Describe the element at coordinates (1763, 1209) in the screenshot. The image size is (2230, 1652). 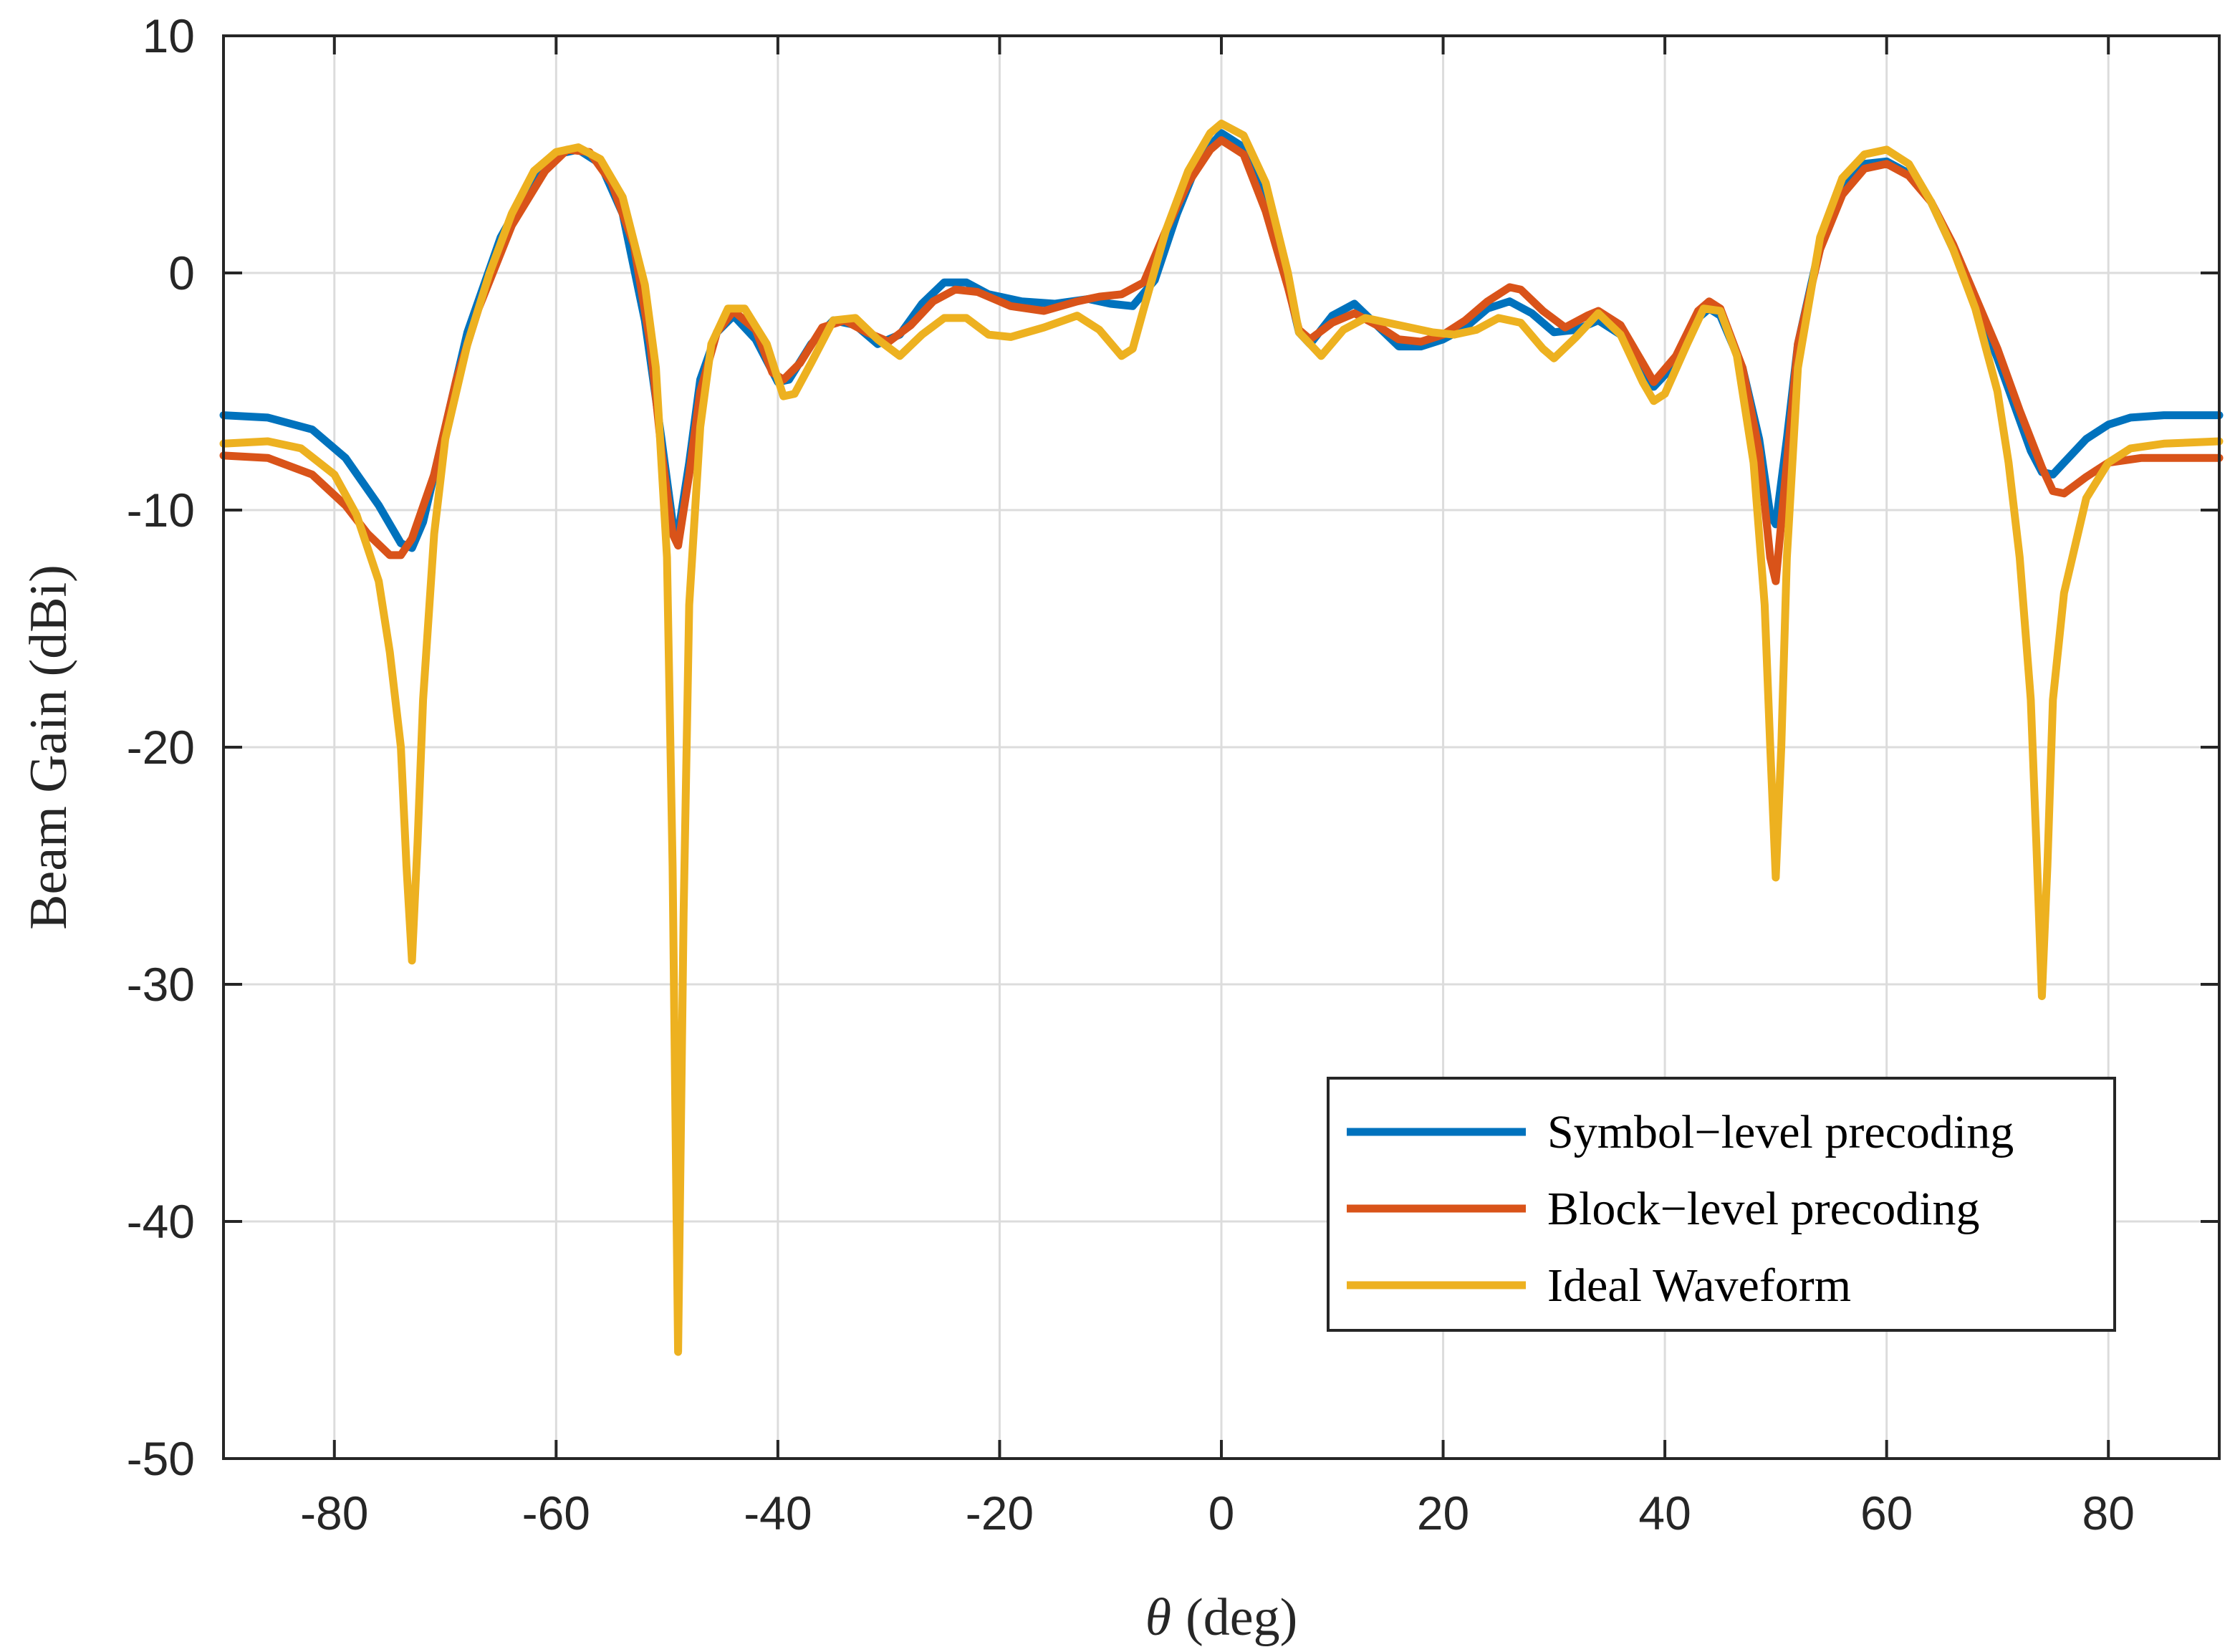
I see `legend-label-block-level-precoding: Block−level precoding` at that location.